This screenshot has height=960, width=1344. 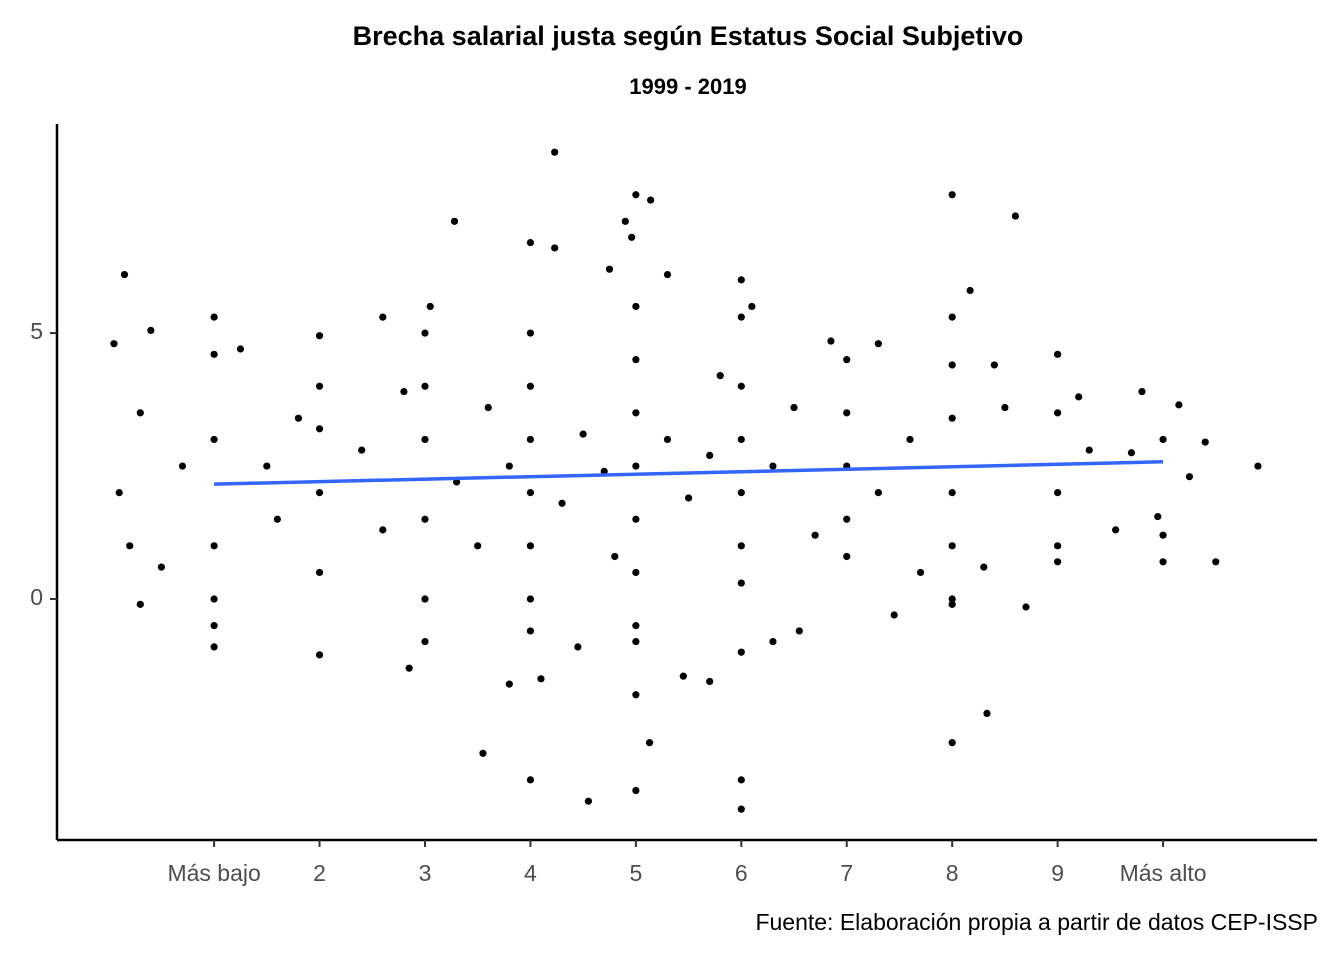 What do you see at coordinates (952, 873) in the screenshot?
I see `x-tick-label: 8` at bounding box center [952, 873].